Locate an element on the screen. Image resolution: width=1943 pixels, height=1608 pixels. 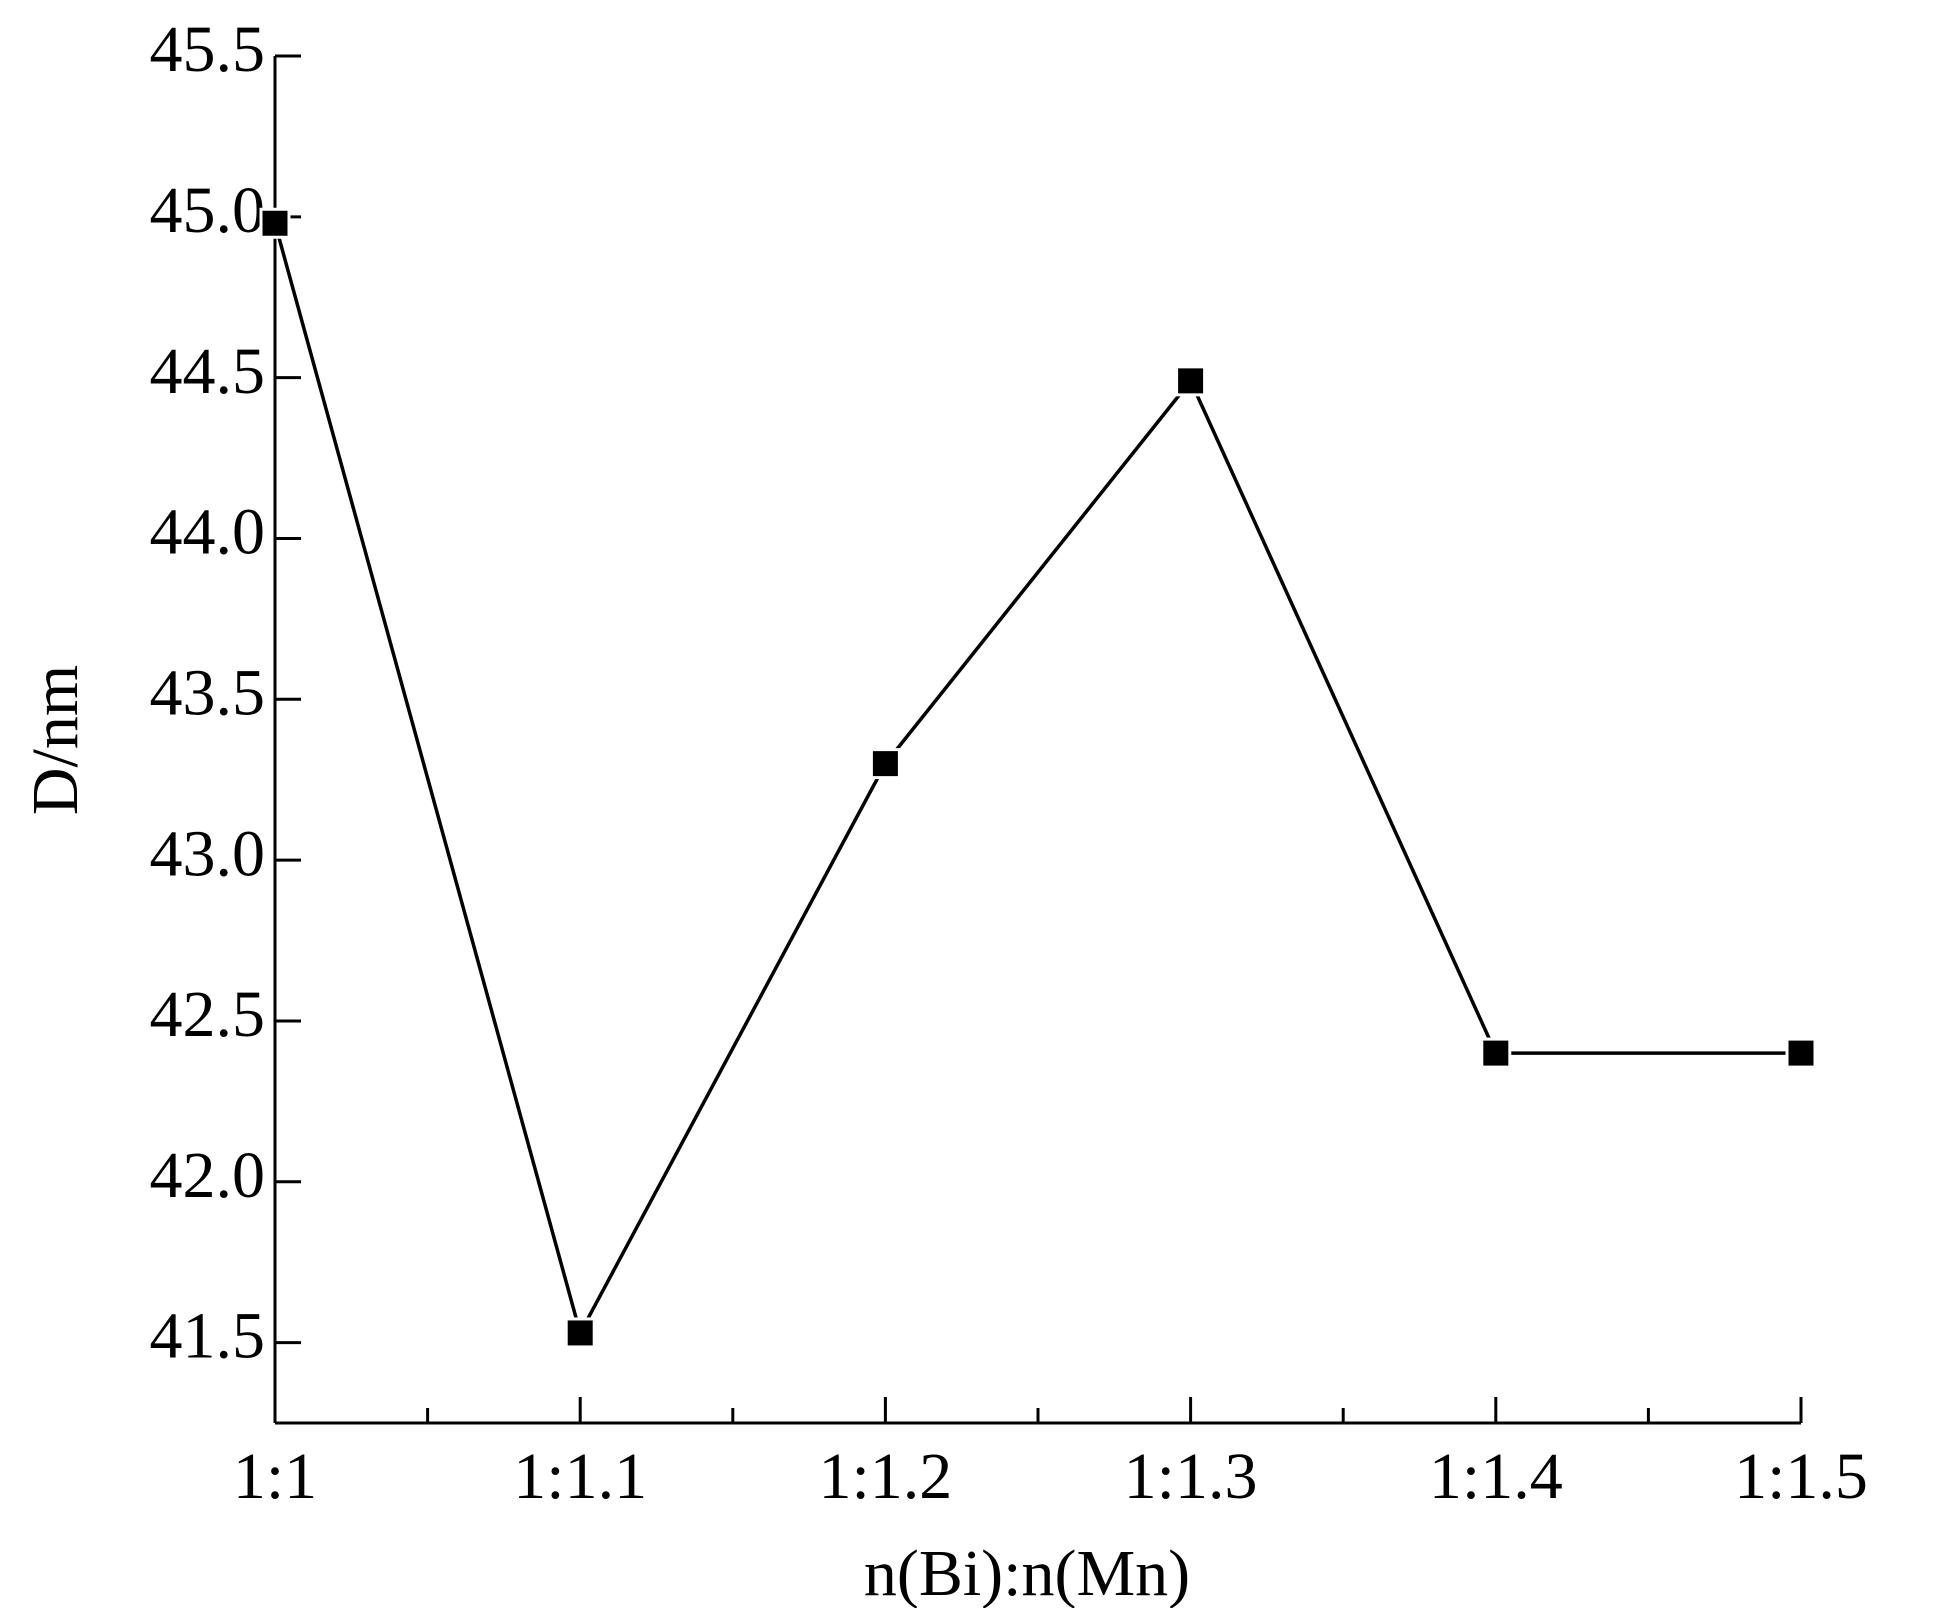
x-tick-label: 1:1 is located at coordinates (275, 1476).